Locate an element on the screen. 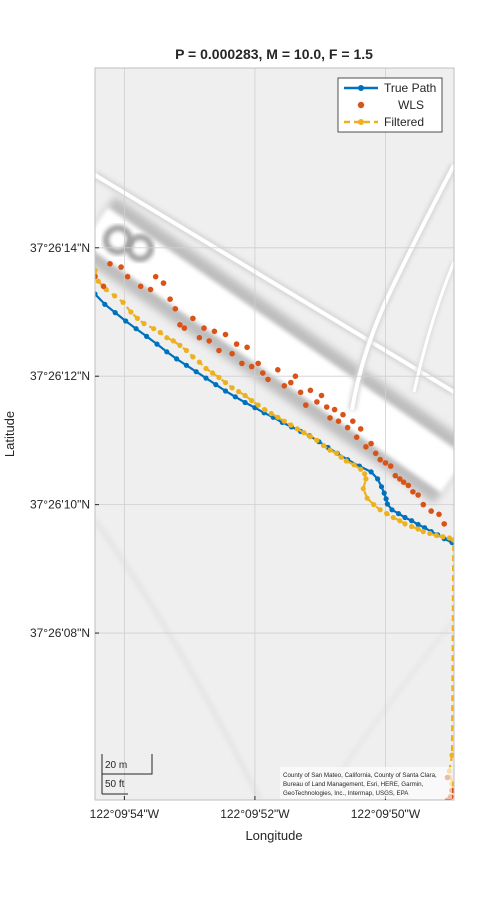 The width and height of the screenshot is (500, 900). scale-bar: 20 m 50 ft is located at coordinates (127, 774).